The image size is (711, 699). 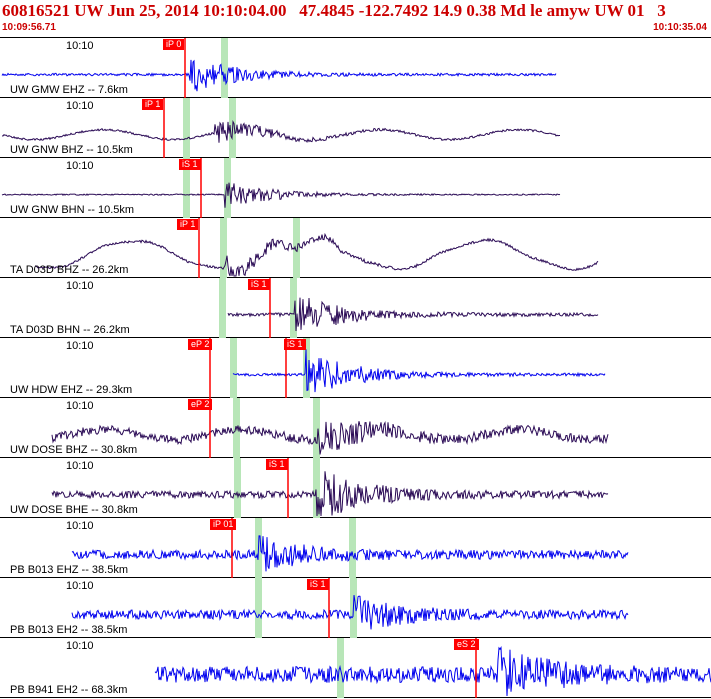 I want to click on trace-panel: 10:10 UW HDW EHZ -- 29.3km eP 2 iS 1, so click(x=355, y=368).